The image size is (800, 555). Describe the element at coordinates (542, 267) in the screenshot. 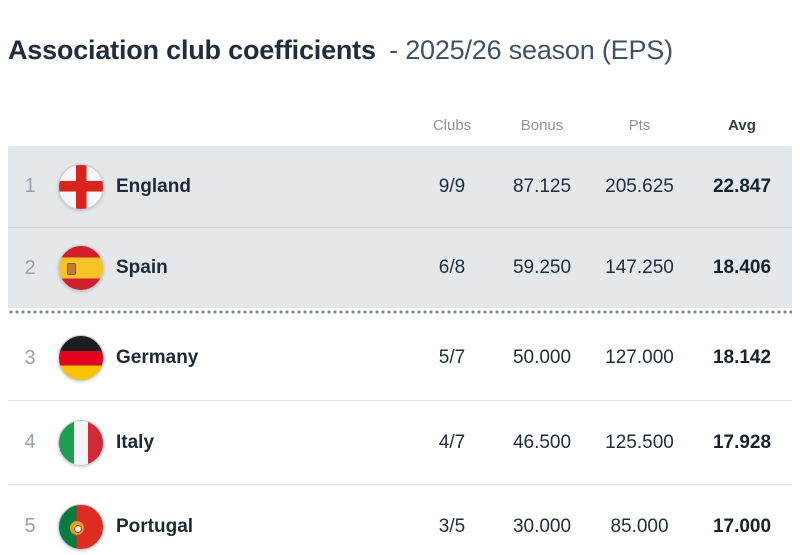

I see `bonus-value: 59.250` at that location.